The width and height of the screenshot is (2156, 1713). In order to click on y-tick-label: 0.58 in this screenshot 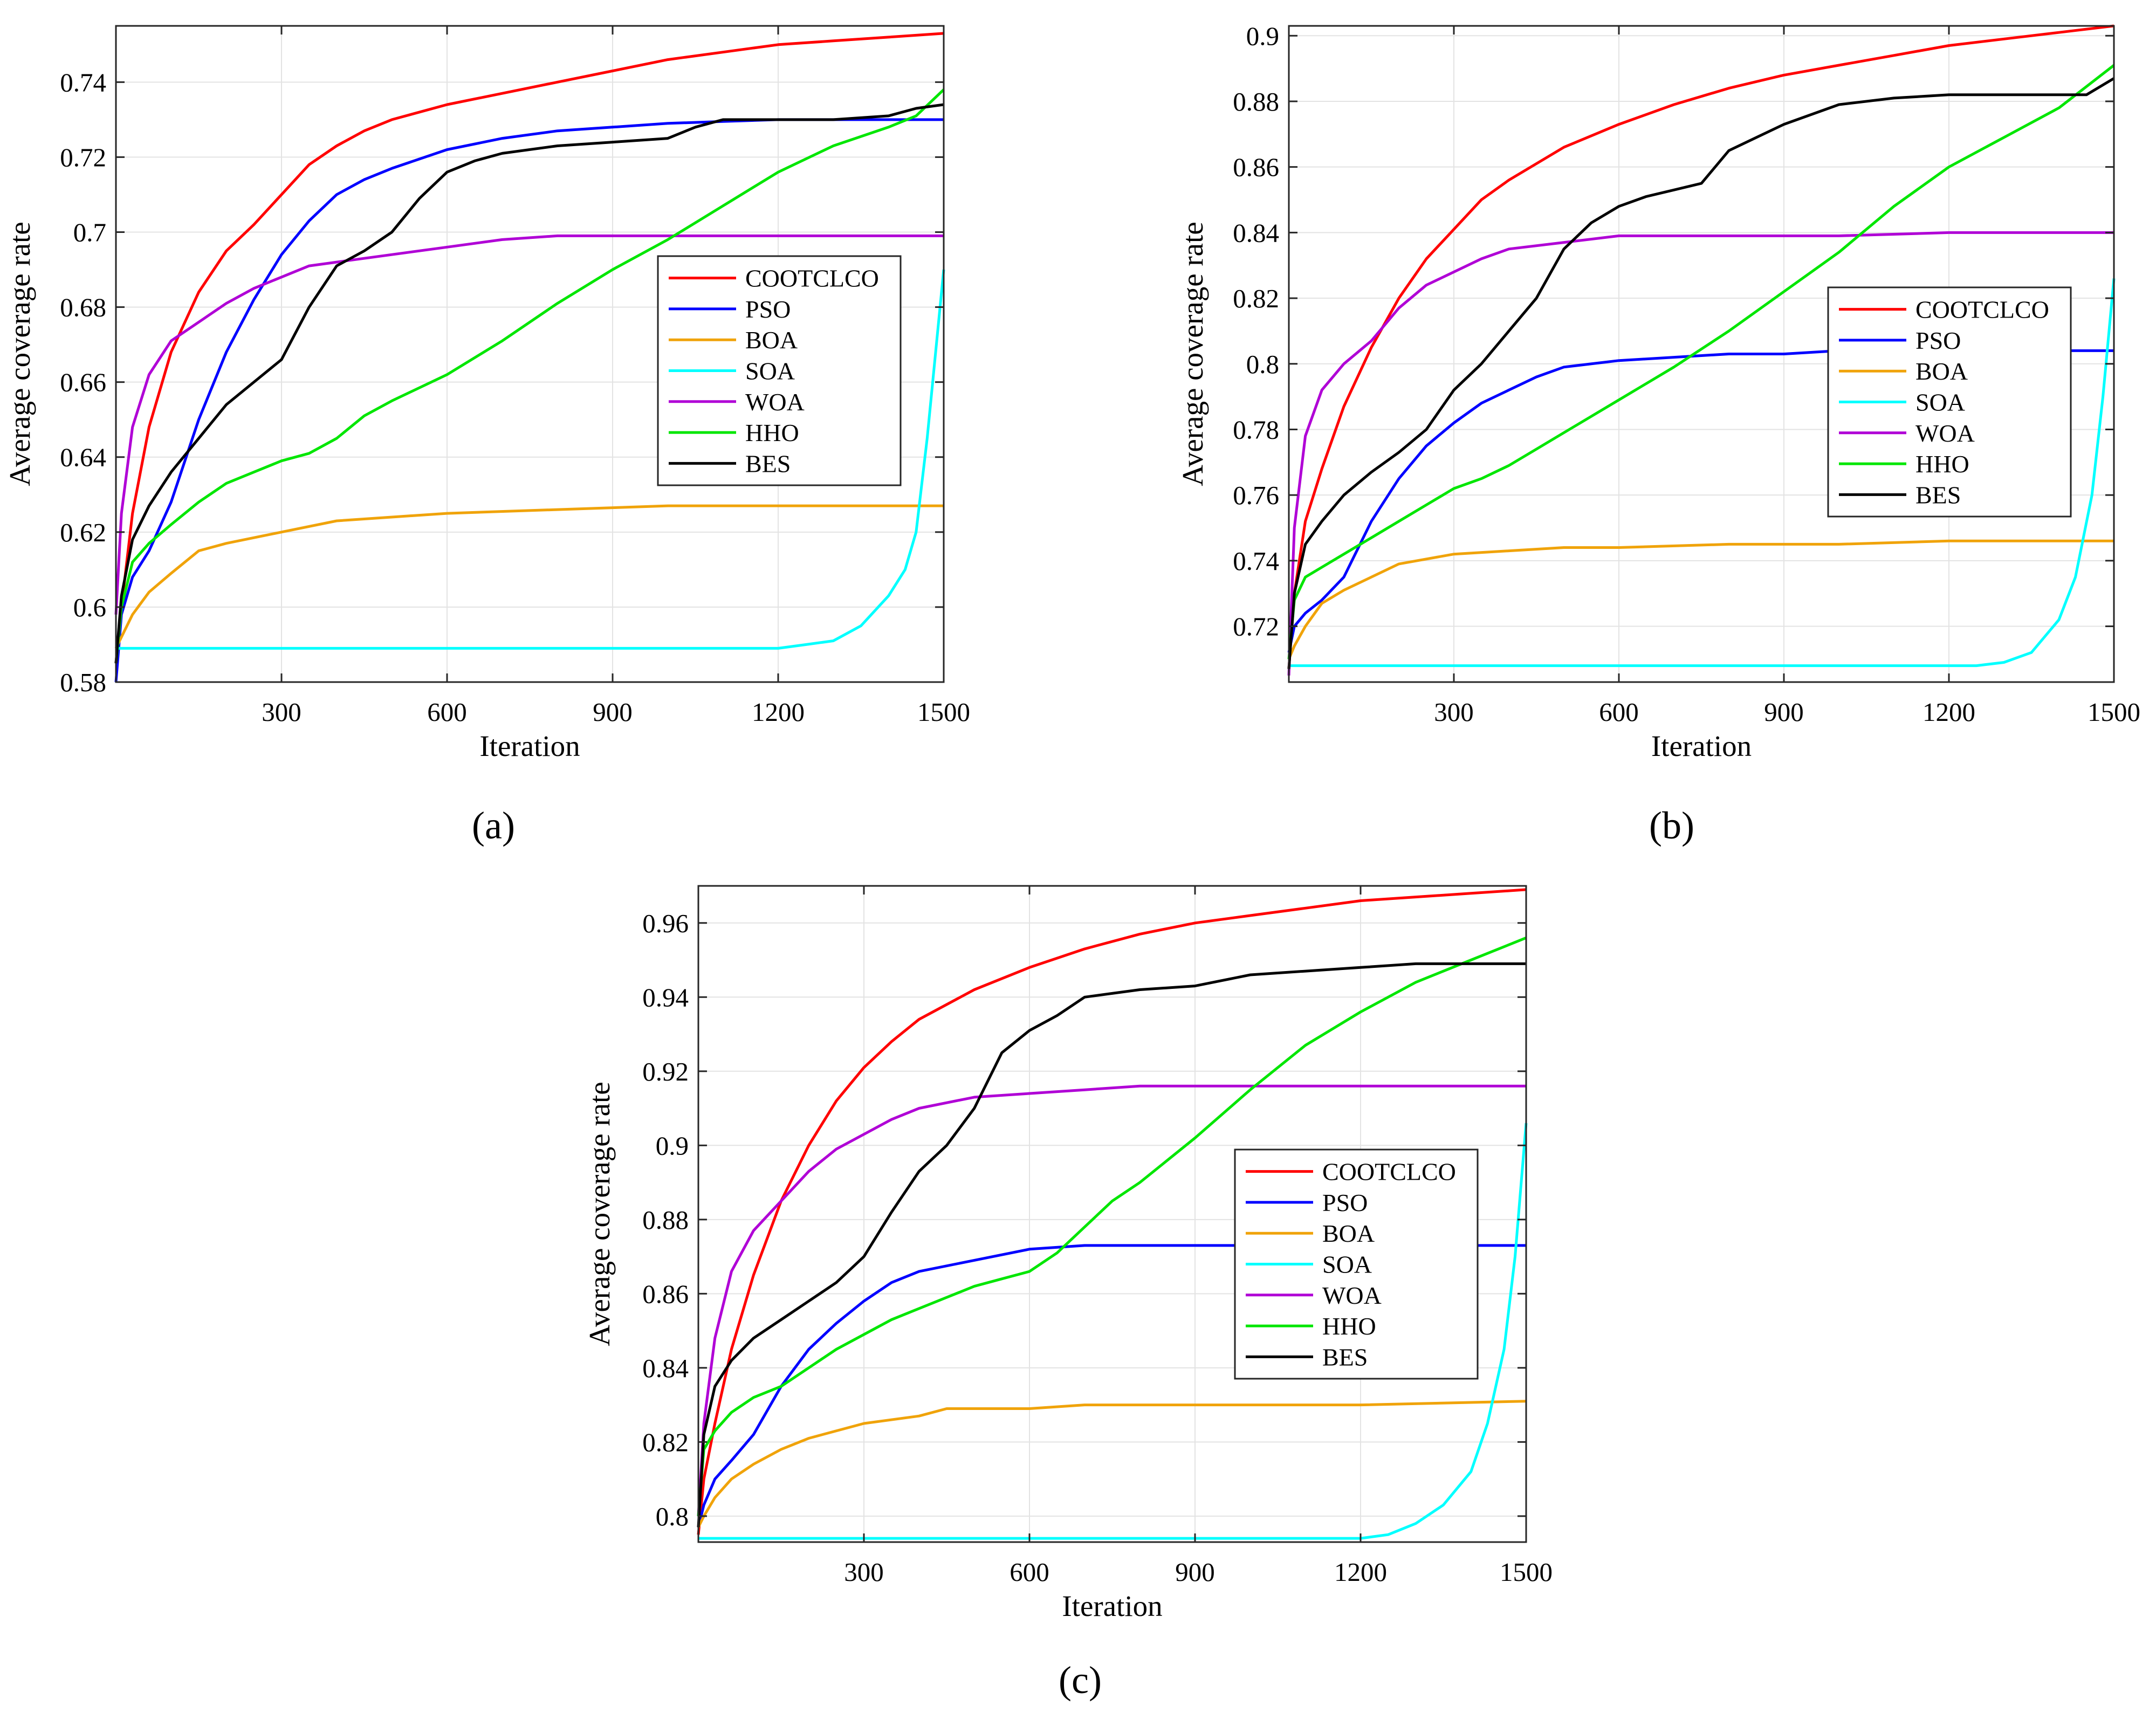, I will do `click(83, 682)`.